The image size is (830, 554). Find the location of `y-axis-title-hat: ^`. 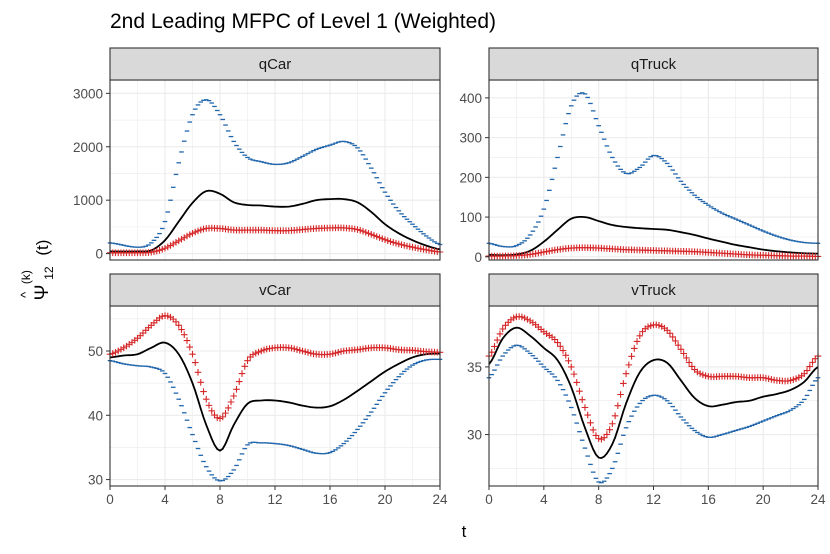

y-axis-title-hat: ^ is located at coordinates (25, 294).